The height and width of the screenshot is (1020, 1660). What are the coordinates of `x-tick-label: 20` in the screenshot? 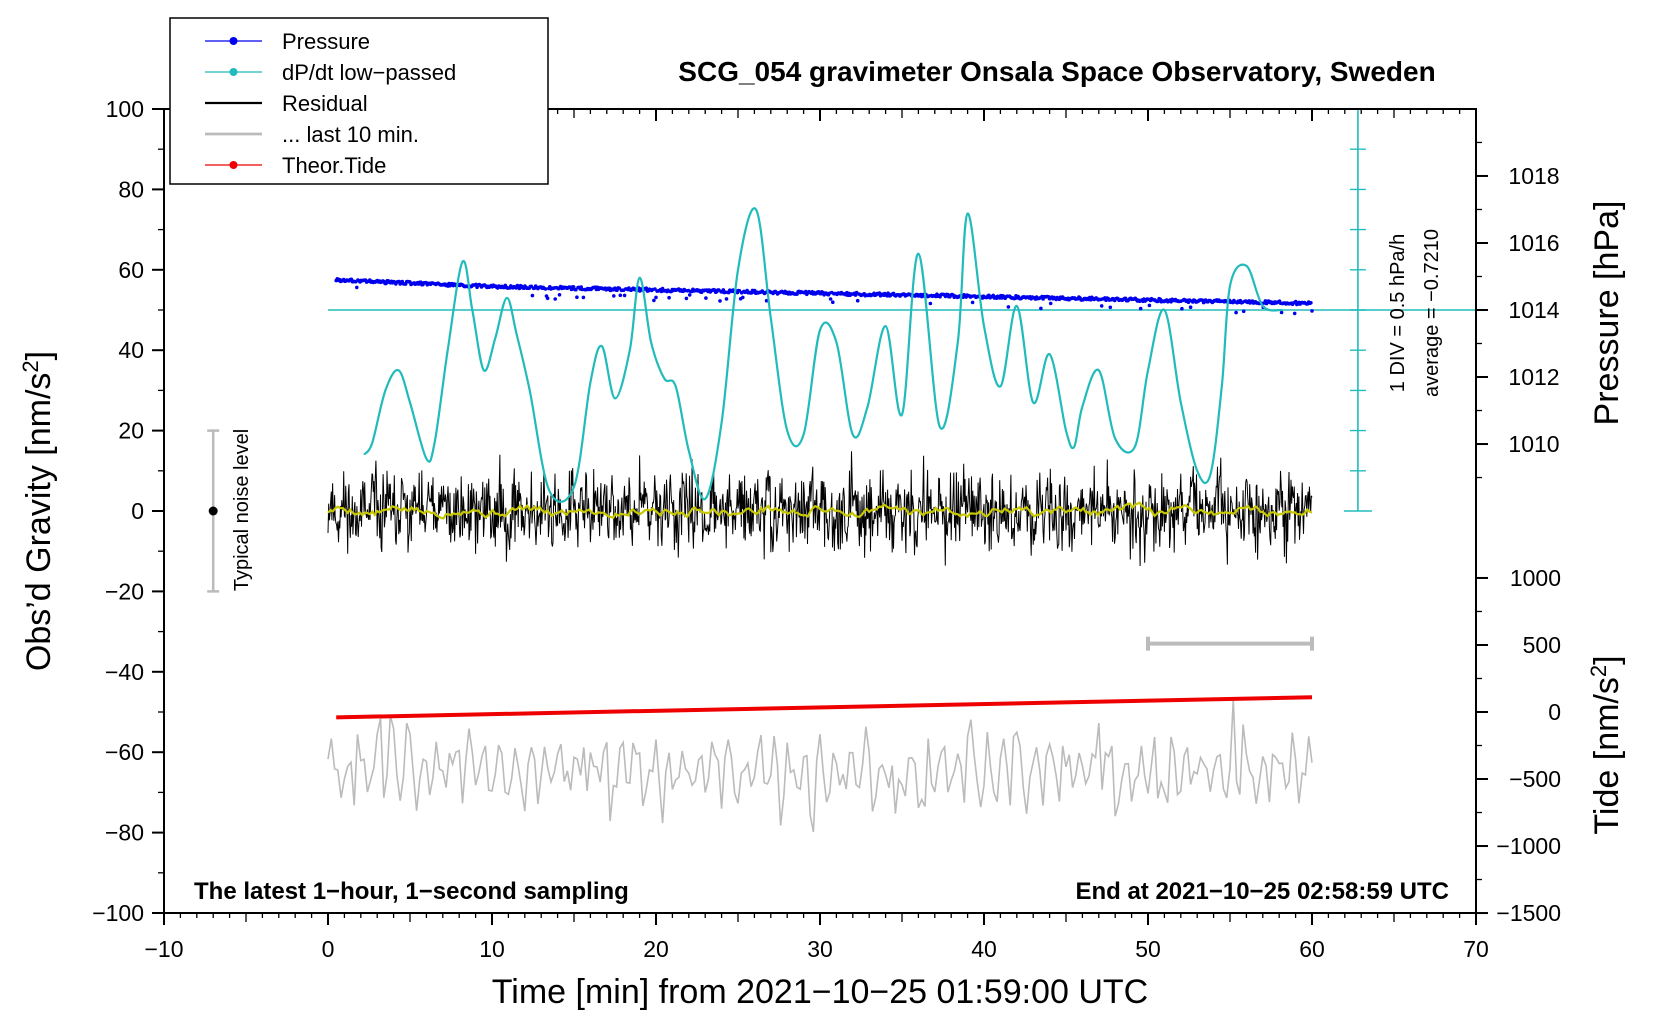 It's located at (656, 949).